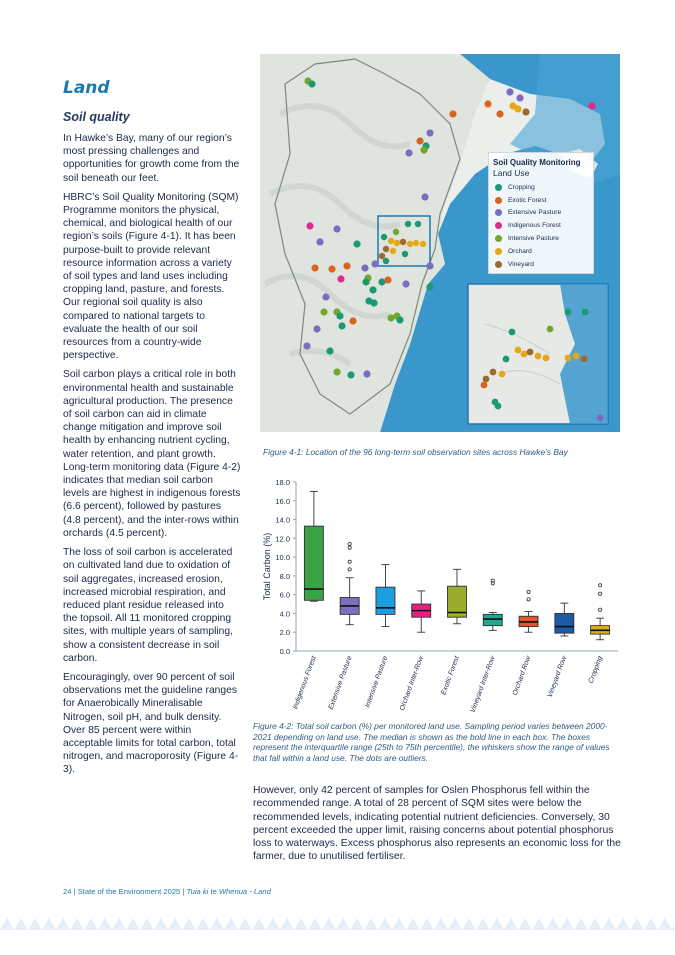 The image size is (675, 955). Describe the element at coordinates (337, 924) in the screenshot. I see `footer-pattern` at that location.